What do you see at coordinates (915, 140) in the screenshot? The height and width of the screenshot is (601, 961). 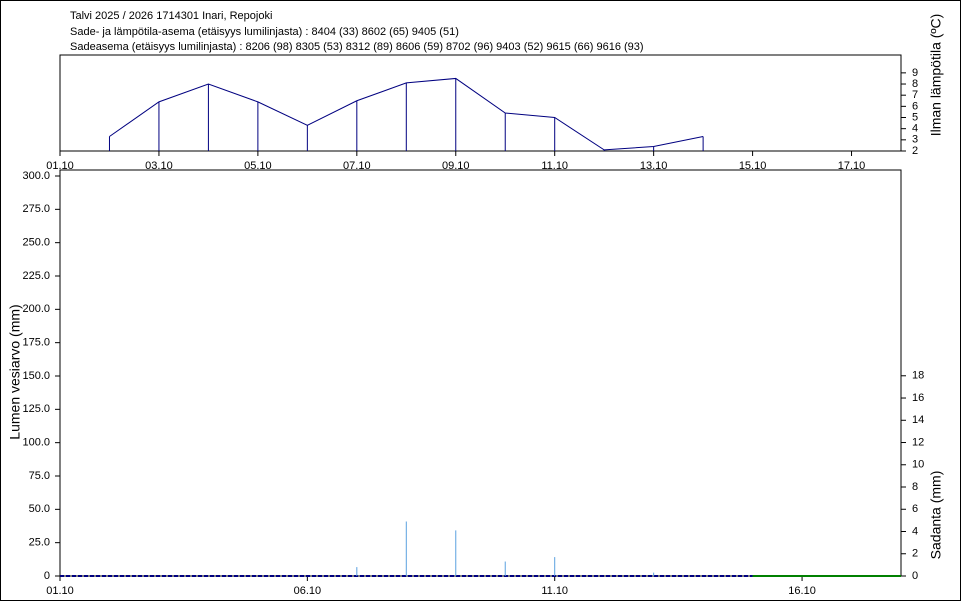 I see `y-tick-label: 3` at bounding box center [915, 140].